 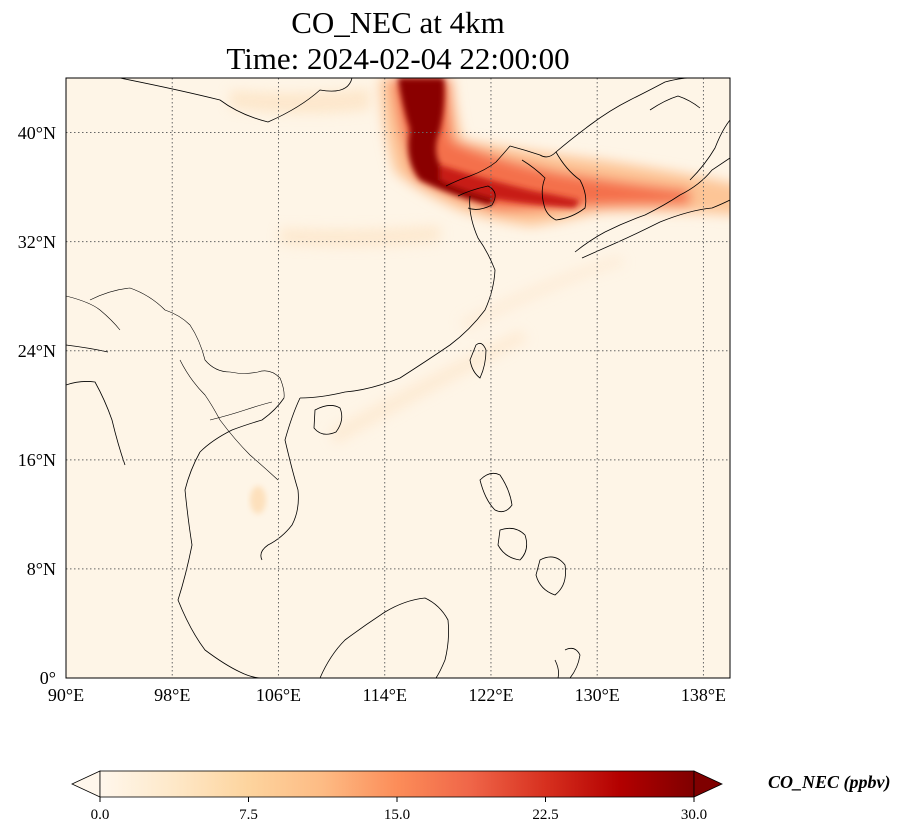 I want to click on inland-borders, so click(x=175, y=384).